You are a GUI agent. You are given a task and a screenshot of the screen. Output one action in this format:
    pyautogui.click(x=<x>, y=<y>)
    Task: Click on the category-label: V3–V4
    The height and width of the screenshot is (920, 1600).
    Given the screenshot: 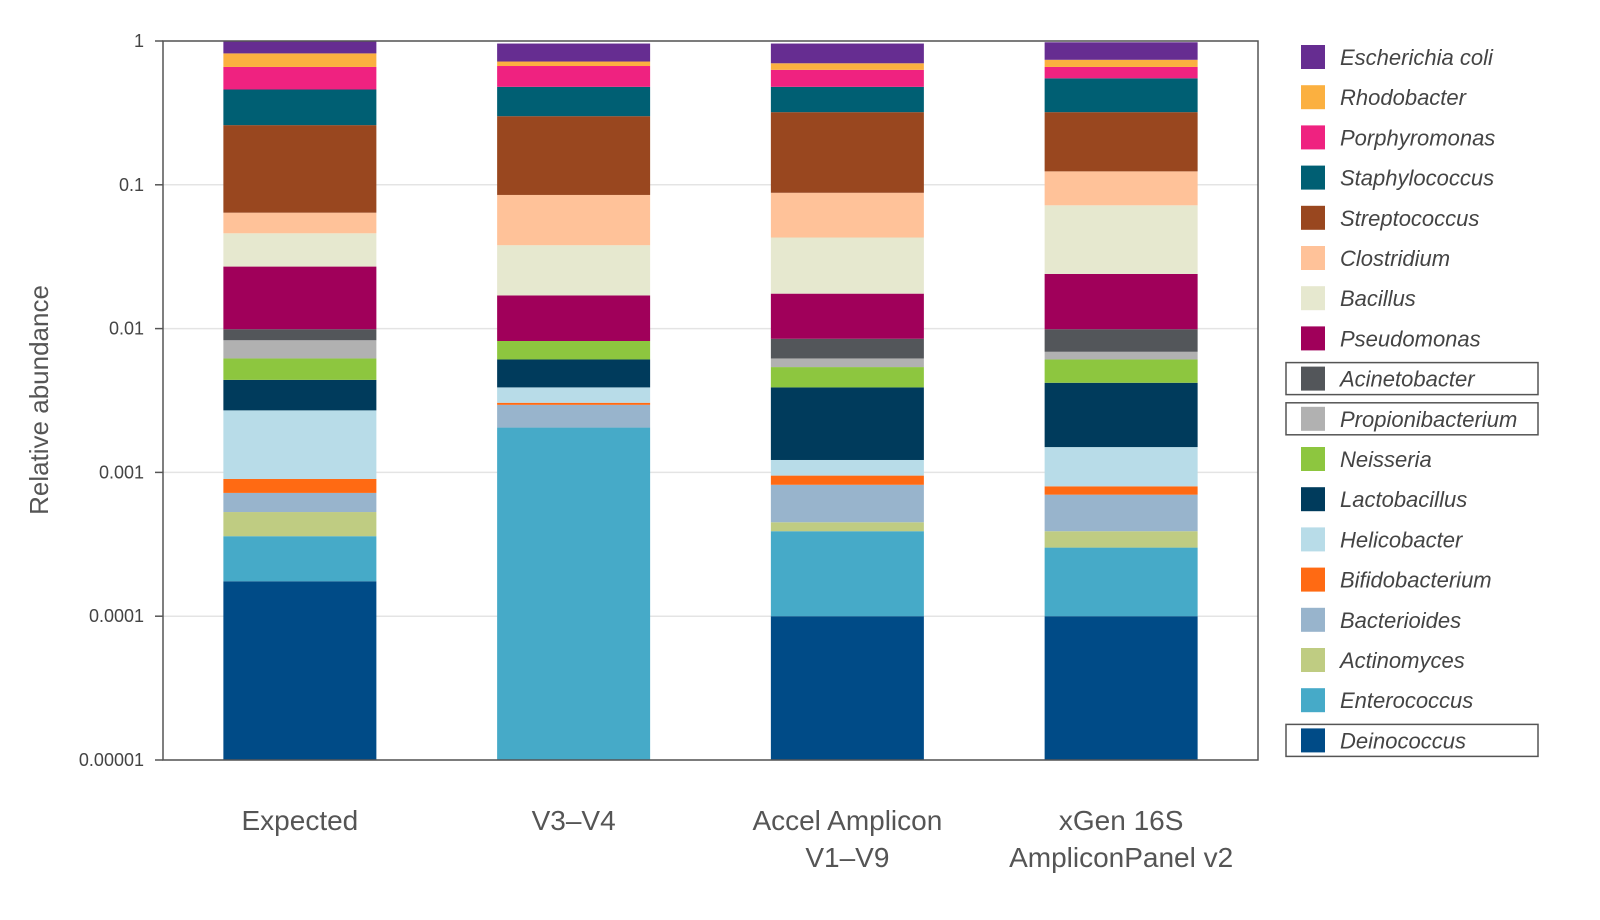 What is the action you would take?
    pyautogui.click(x=574, y=820)
    